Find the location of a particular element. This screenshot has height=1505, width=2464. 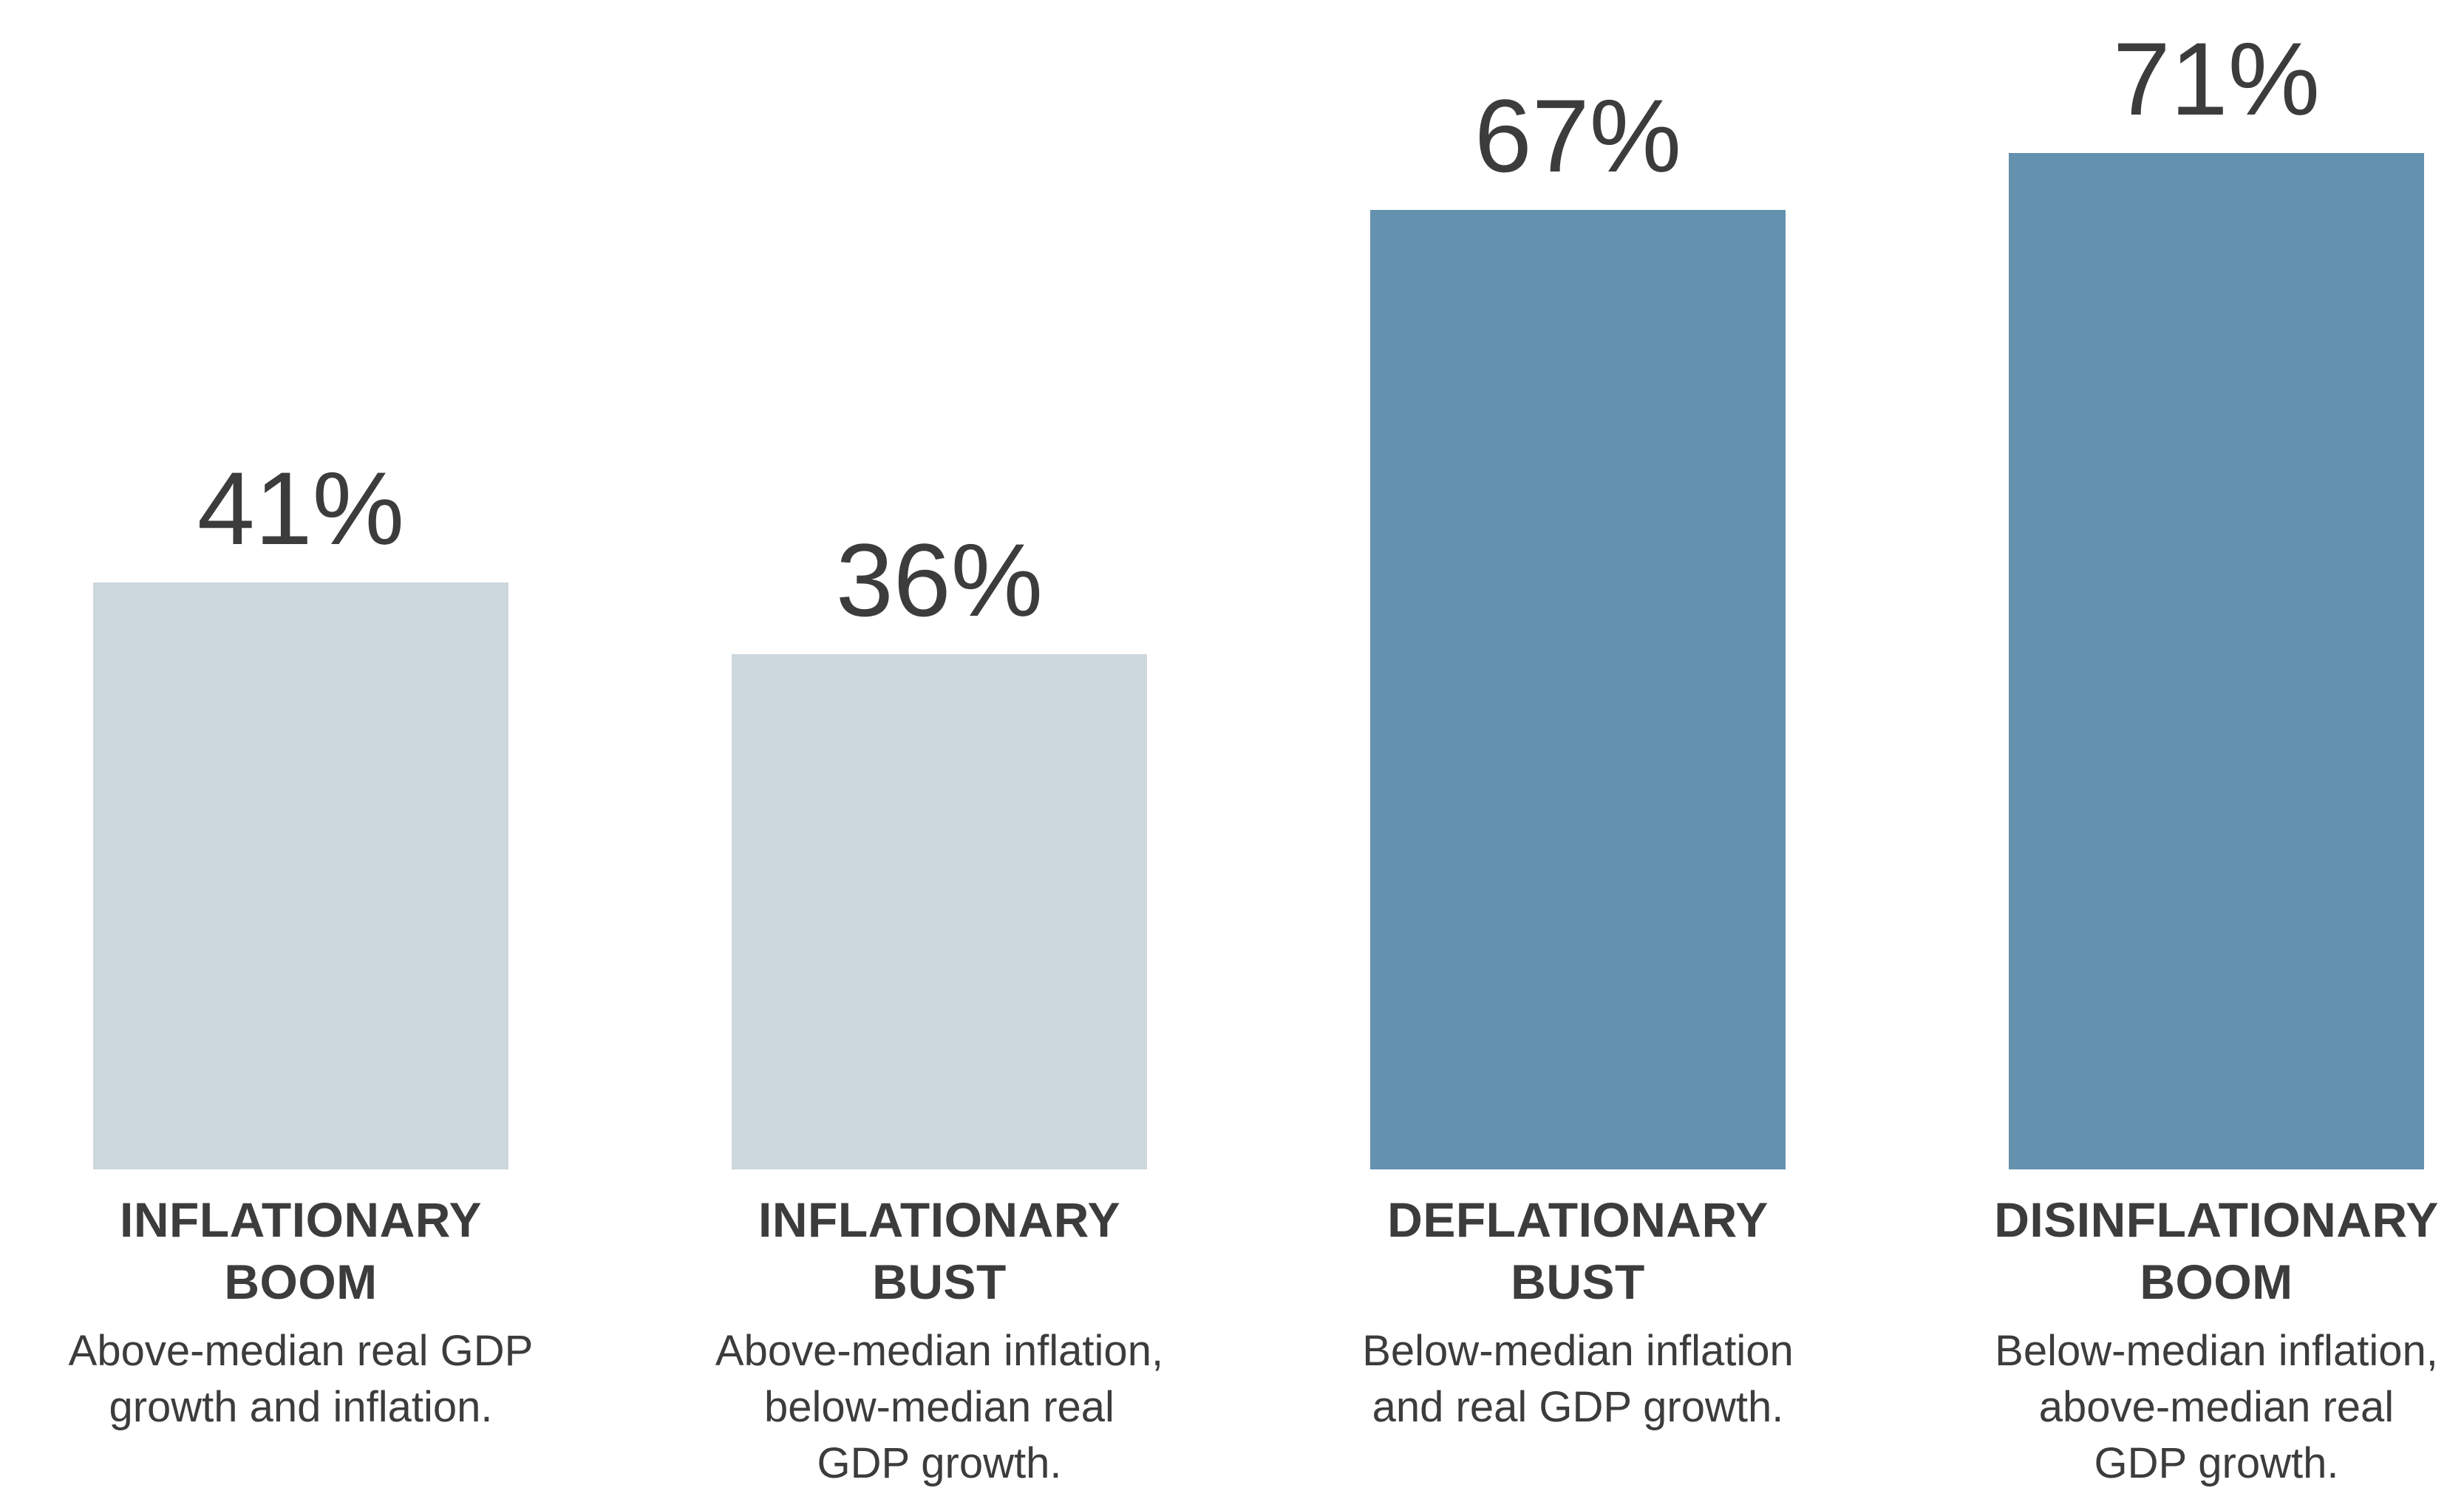

bar-value-label: 41% is located at coordinates (301, 508).